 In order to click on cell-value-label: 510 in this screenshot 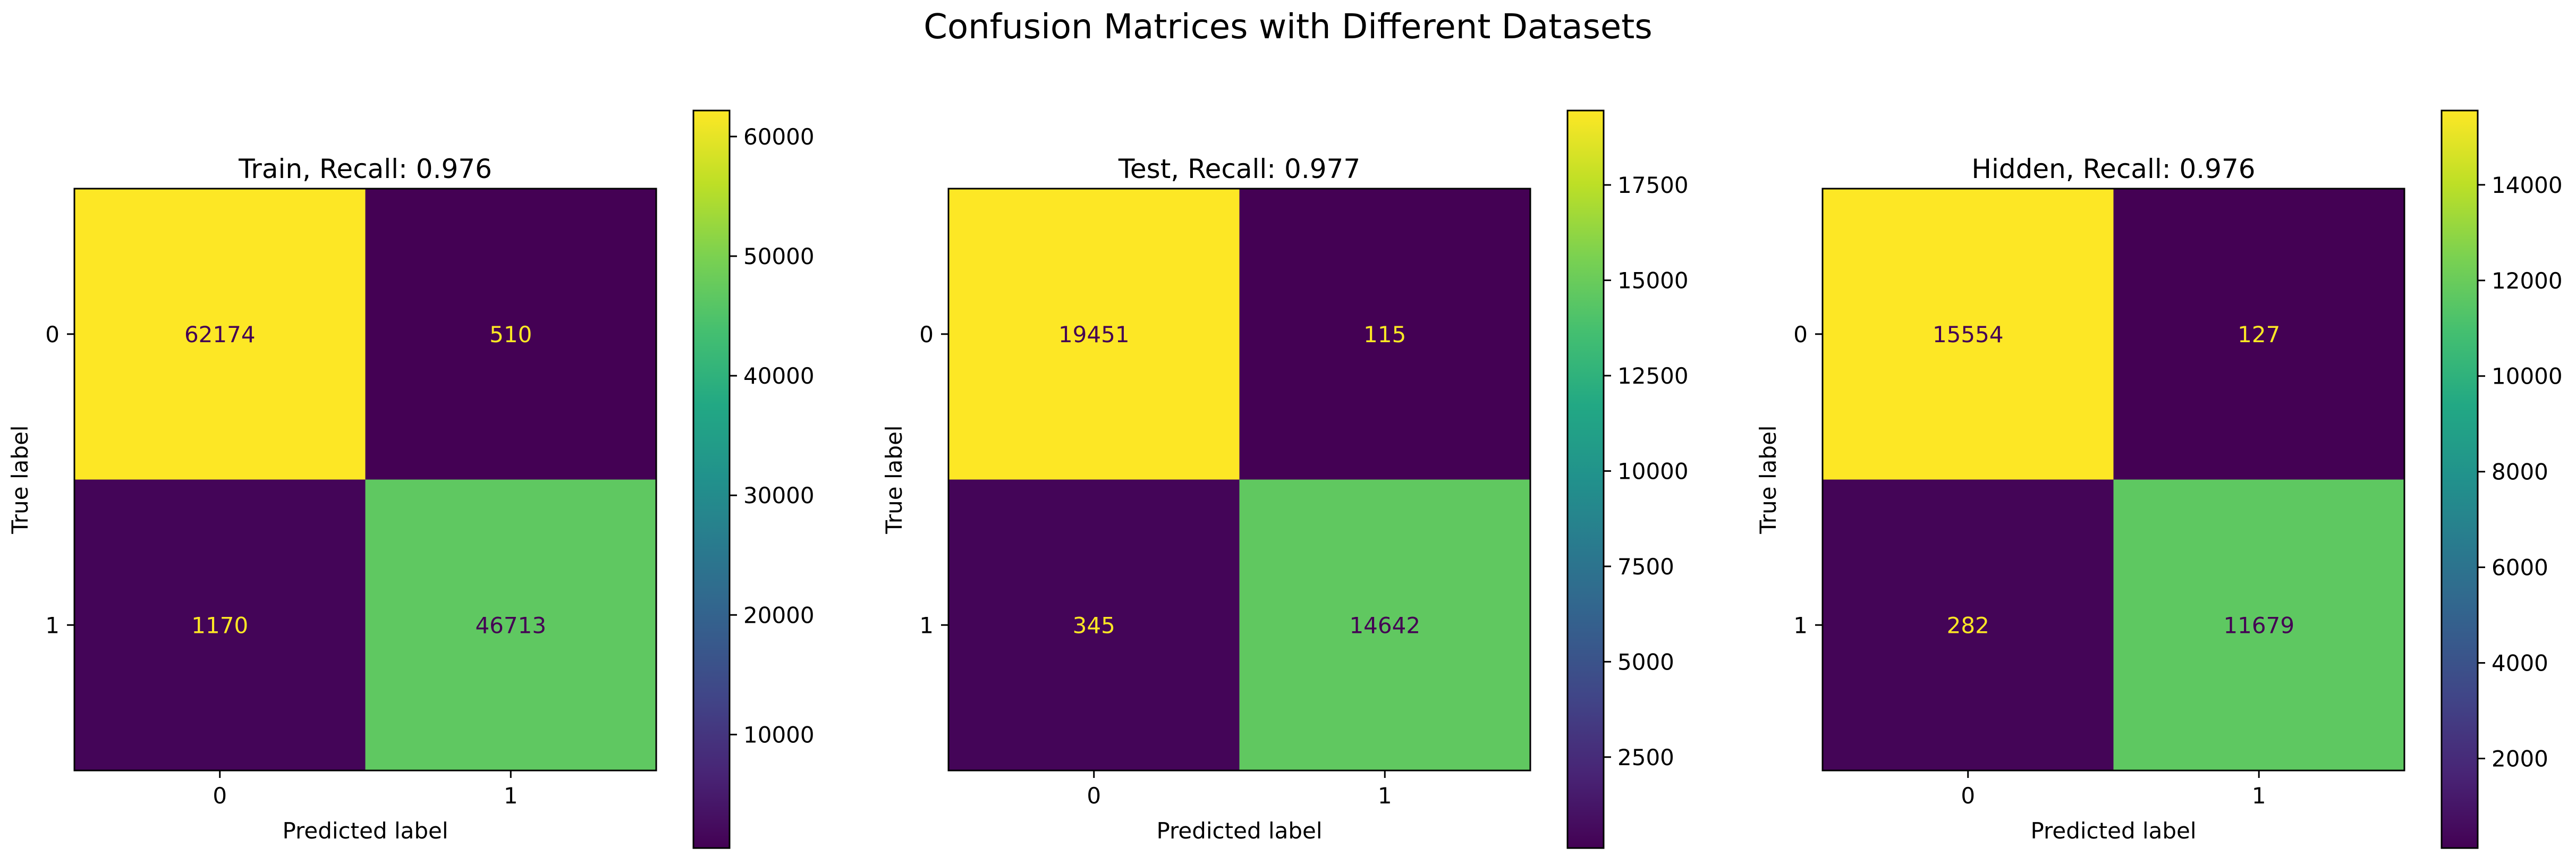, I will do `click(510, 334)`.